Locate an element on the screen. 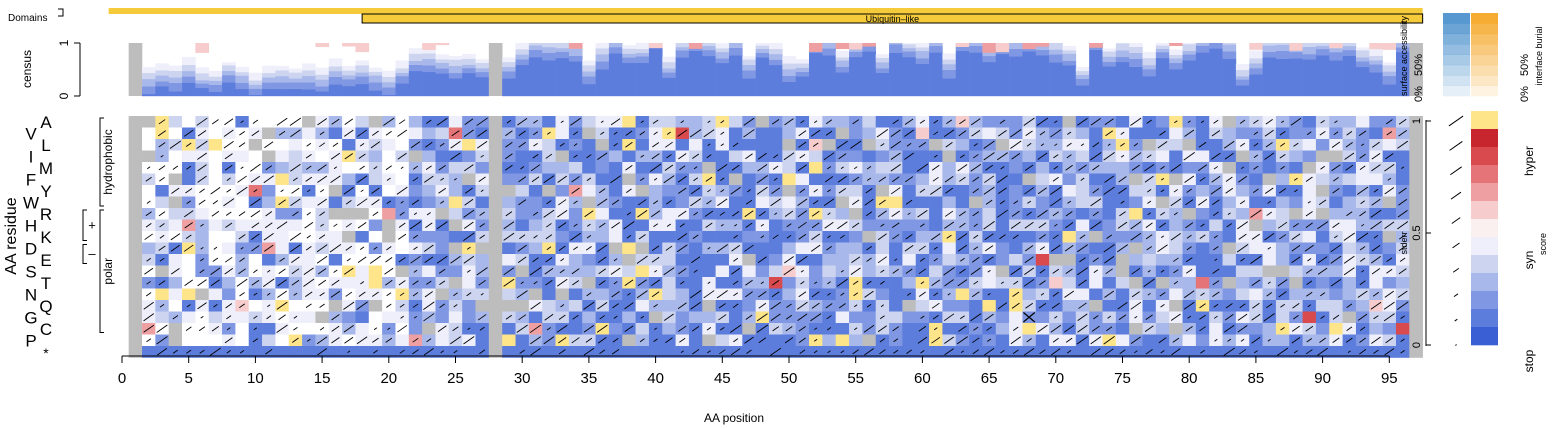  x-ticklabel: 35 is located at coordinates (589, 378).